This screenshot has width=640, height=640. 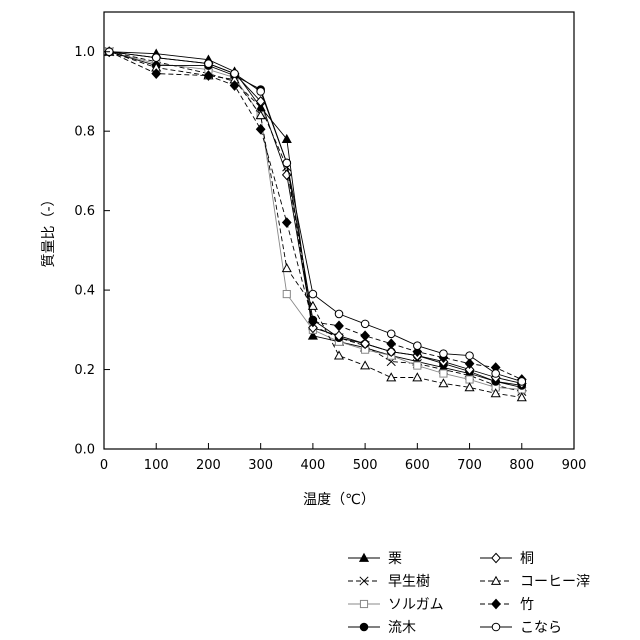 I want to click on y-axis-title: 質量比（-）, so click(x=49, y=229).